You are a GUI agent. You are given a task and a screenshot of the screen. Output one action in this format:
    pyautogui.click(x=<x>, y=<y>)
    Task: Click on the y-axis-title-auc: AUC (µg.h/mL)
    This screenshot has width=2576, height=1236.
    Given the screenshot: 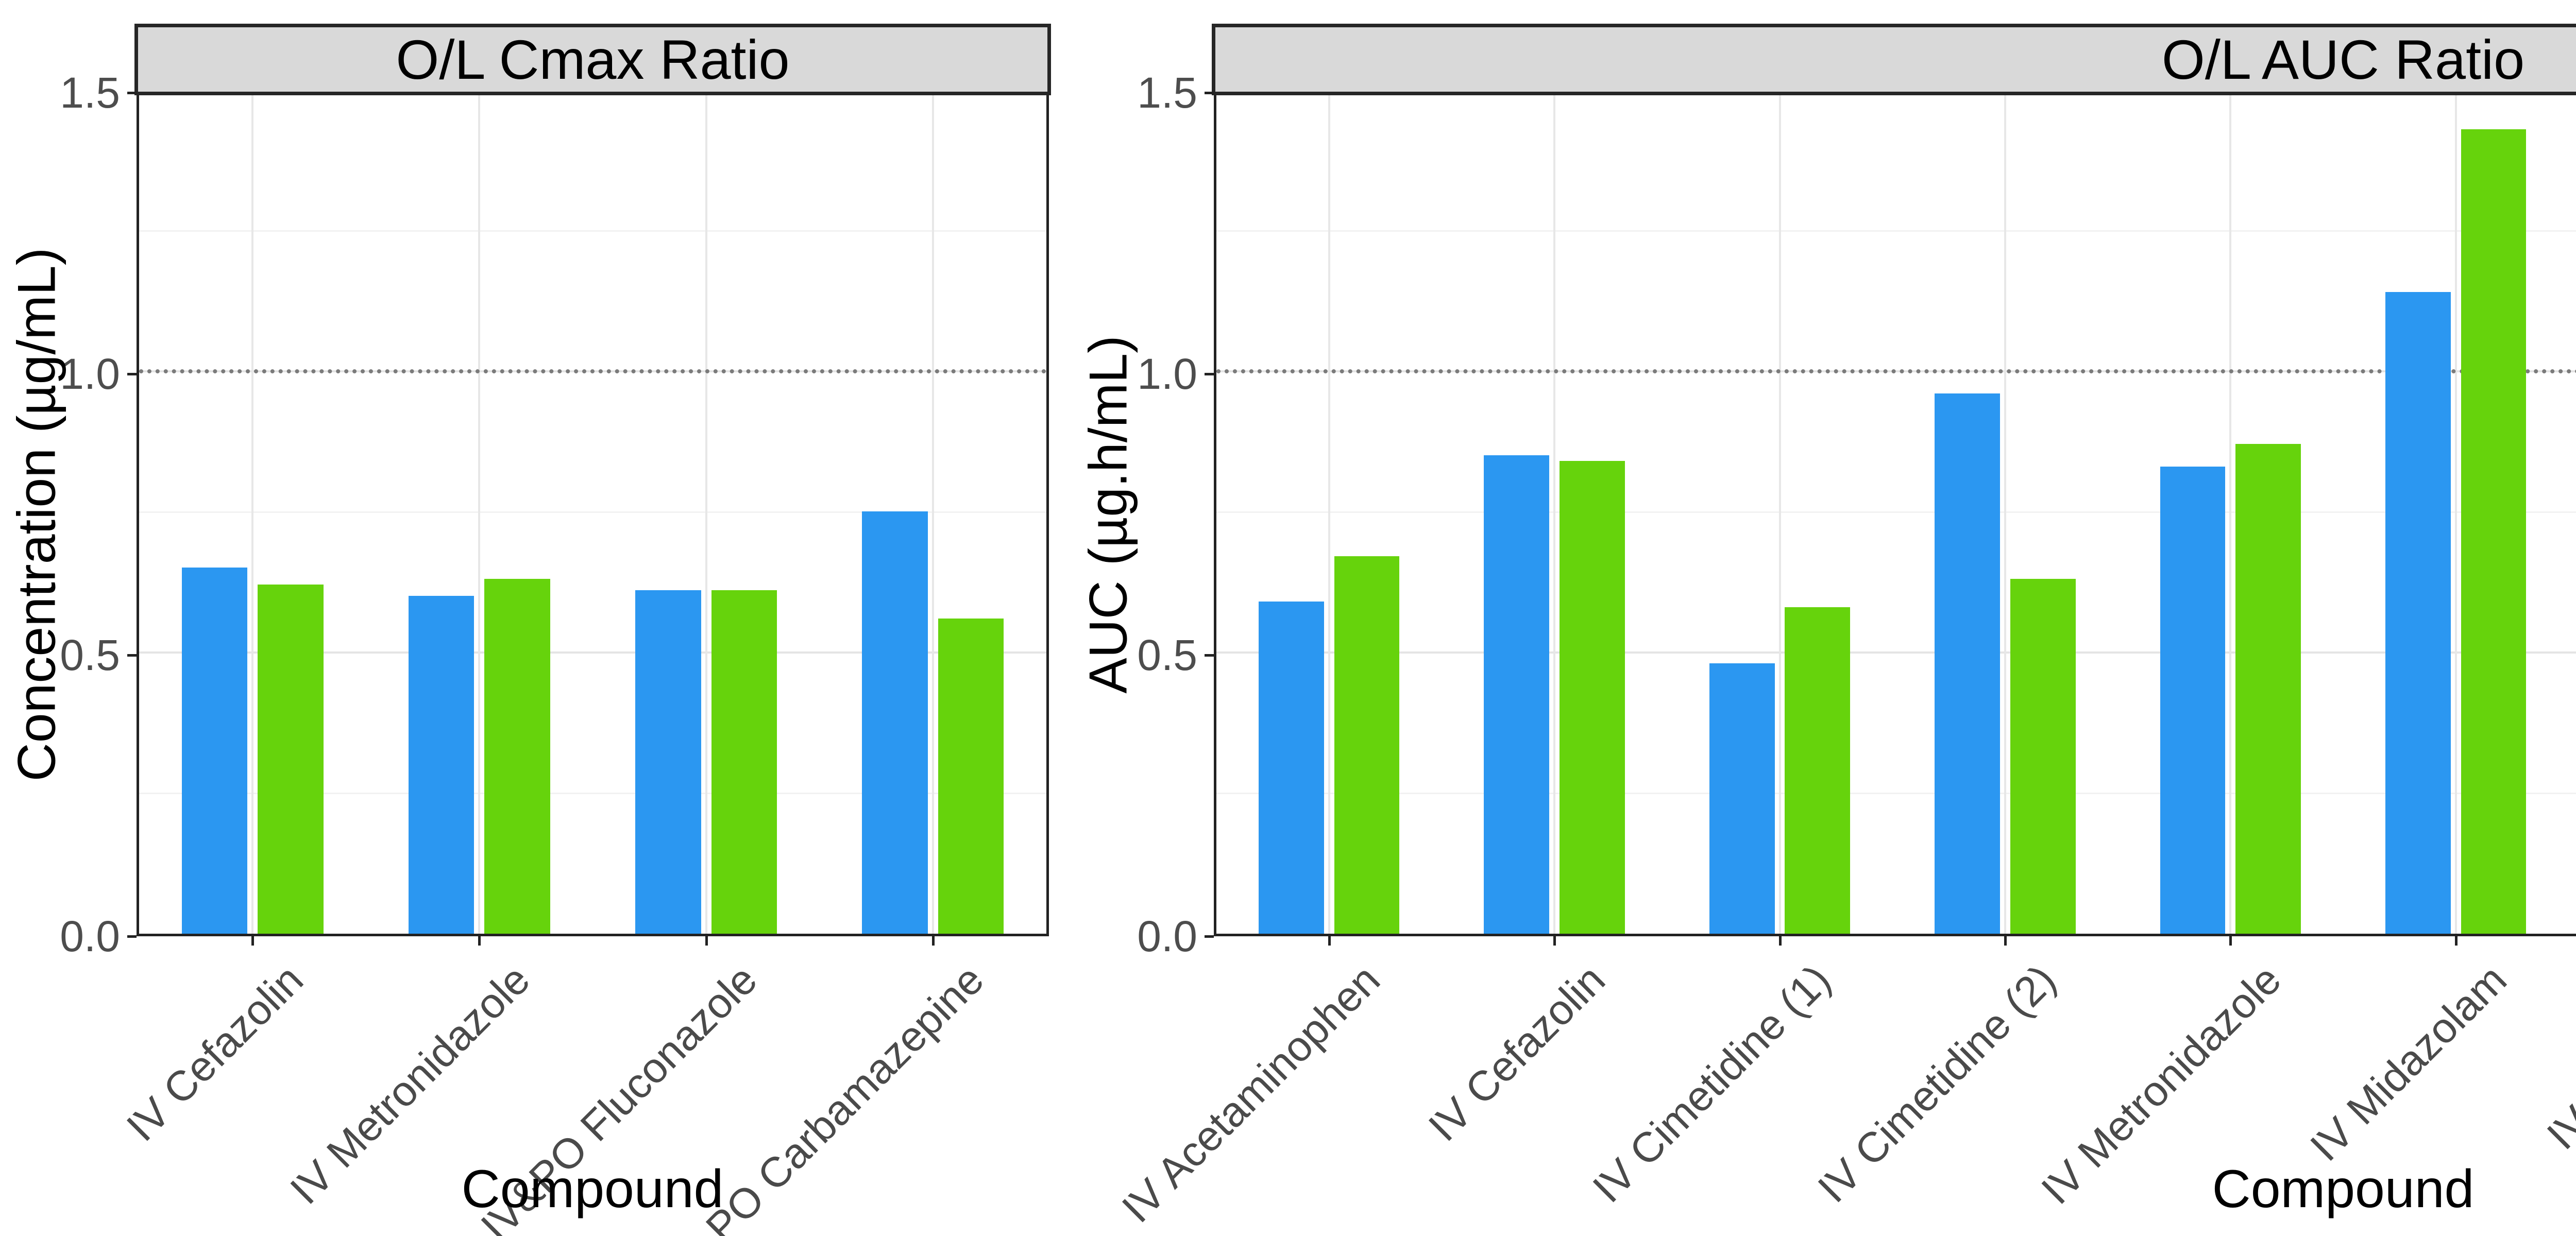 What is the action you would take?
    pyautogui.click(x=1108, y=514)
    